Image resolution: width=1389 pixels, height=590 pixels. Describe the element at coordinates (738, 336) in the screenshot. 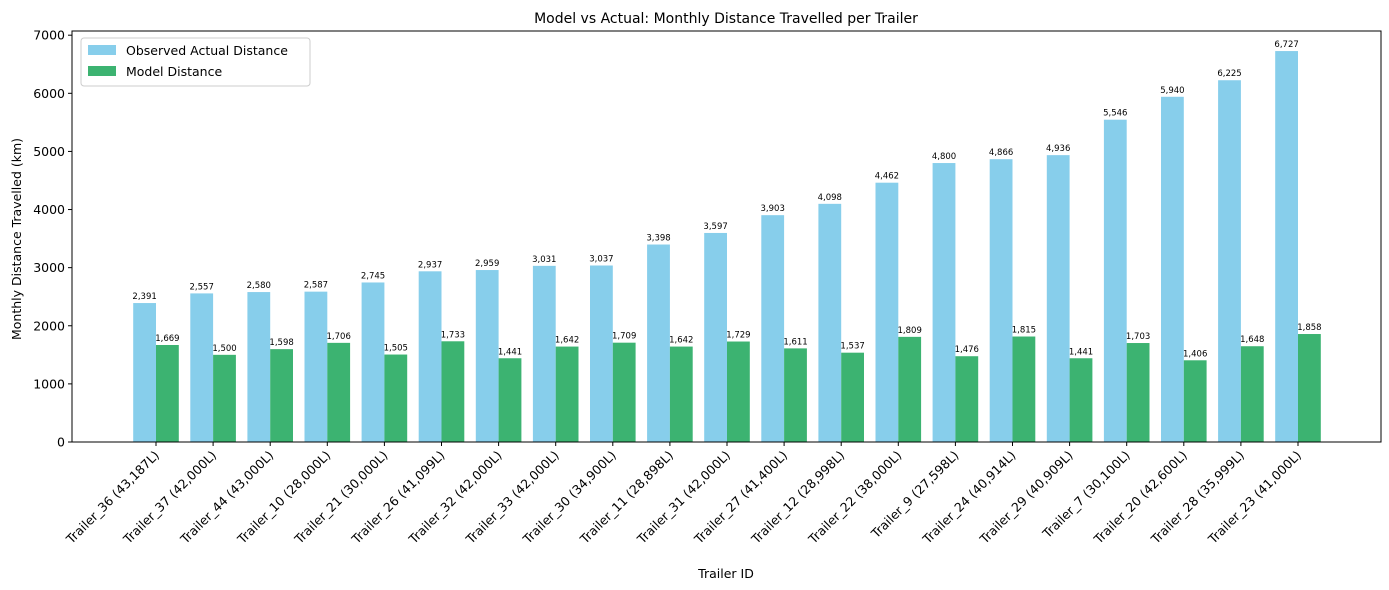

I see `data-label: 1,729` at that location.